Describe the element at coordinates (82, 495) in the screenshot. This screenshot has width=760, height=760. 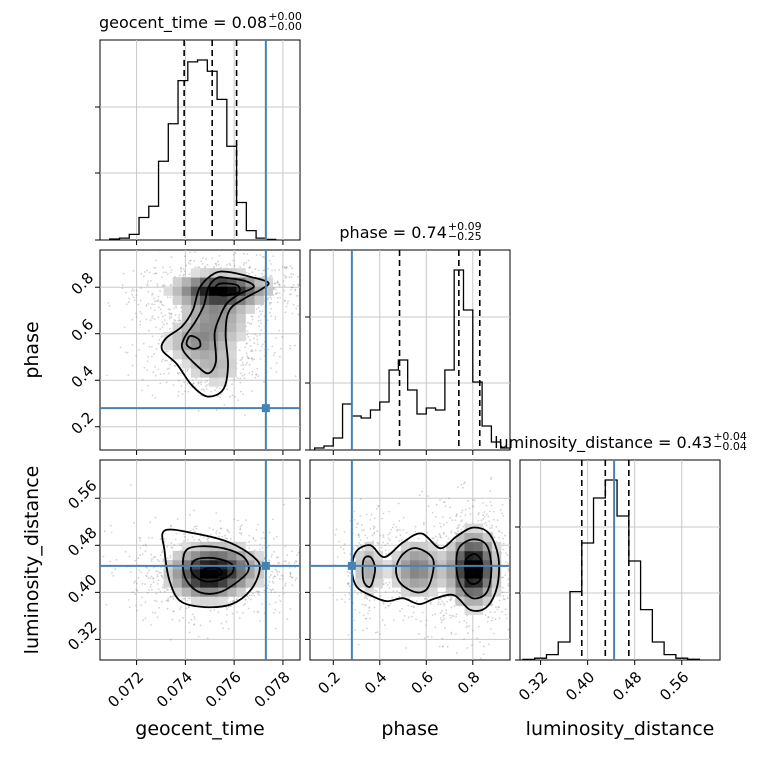
I see `y-tick-label: 0.56` at that location.